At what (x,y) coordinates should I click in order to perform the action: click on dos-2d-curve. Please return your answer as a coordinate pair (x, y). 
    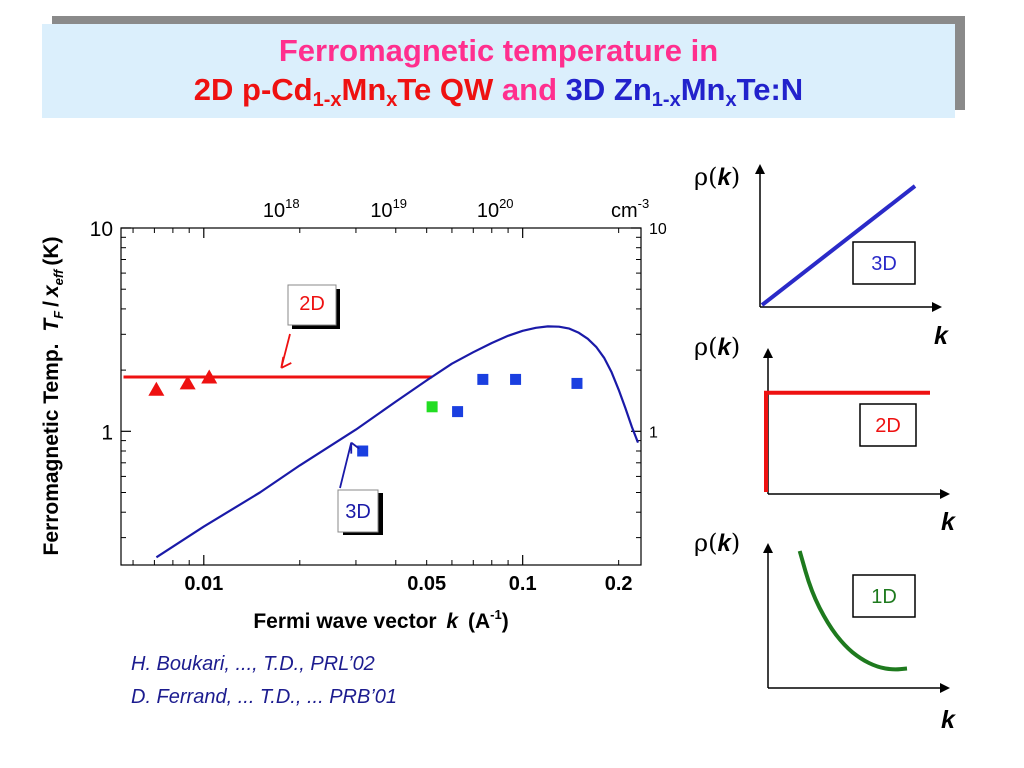
    Looking at the image, I should click on (847, 441).